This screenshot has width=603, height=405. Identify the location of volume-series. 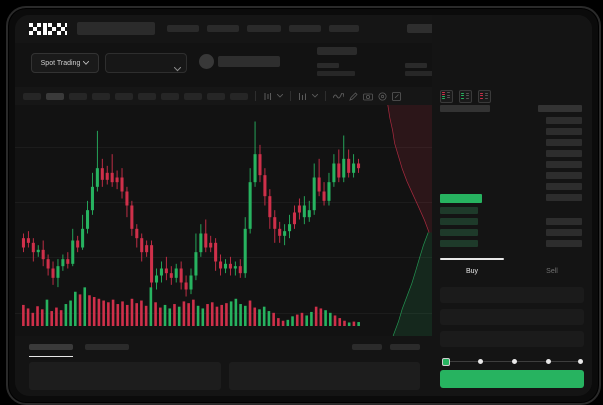
(191, 306).